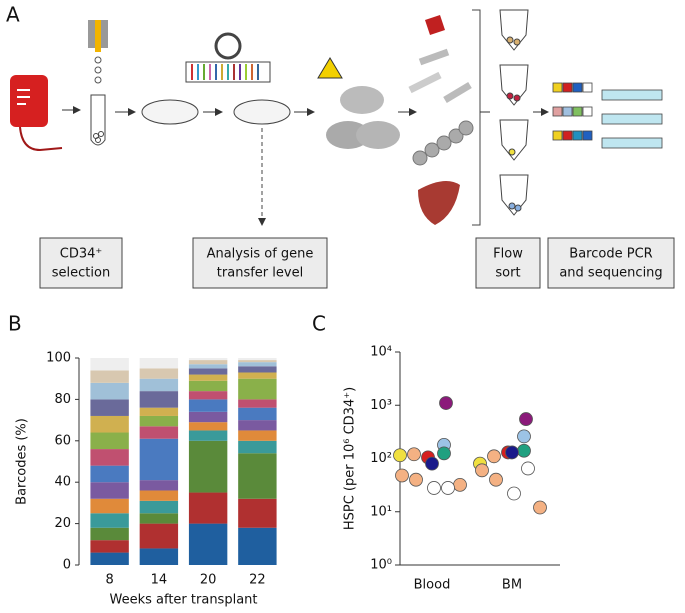 Image resolution: width=685 pixels, height=613 pixels. What do you see at coordinates (610, 254) in the screenshot?
I see `box-text: Barcode PCR` at bounding box center [610, 254].